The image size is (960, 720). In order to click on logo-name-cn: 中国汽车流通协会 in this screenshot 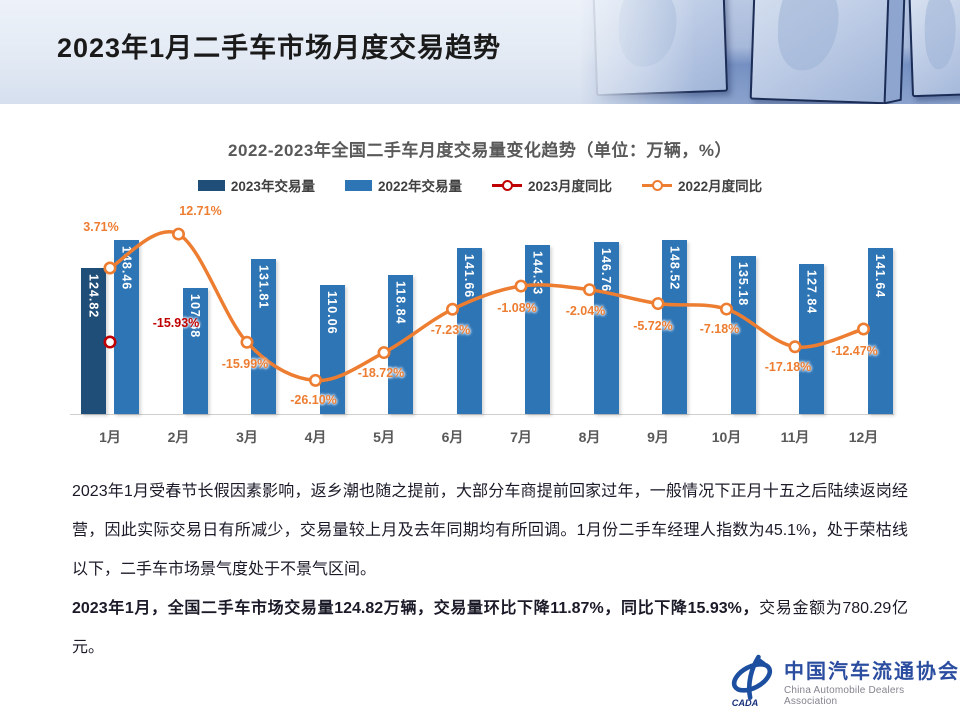, I will do `click(871, 672)`.